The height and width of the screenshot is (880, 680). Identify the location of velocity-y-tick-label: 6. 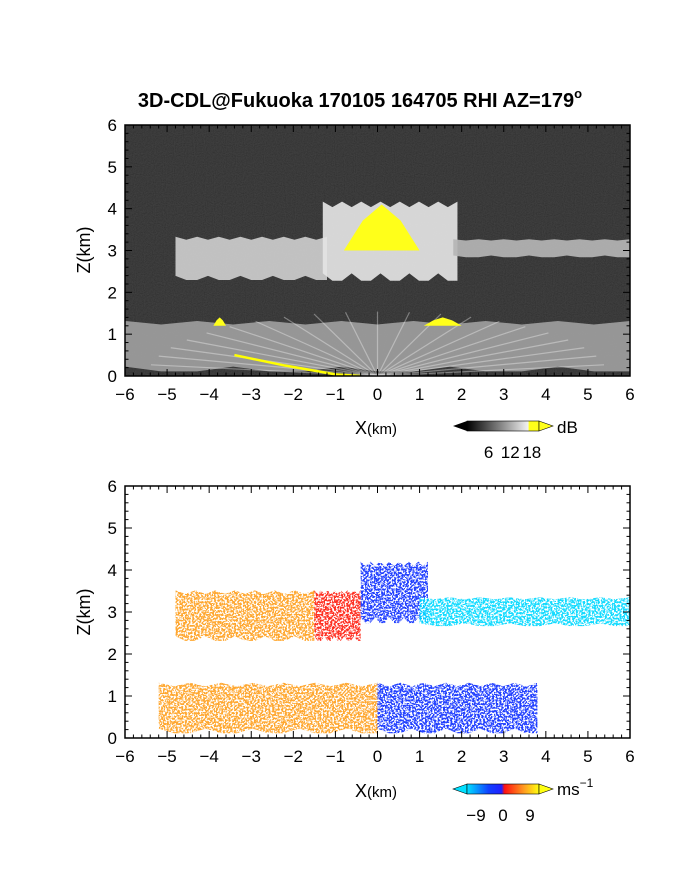
(112, 486).